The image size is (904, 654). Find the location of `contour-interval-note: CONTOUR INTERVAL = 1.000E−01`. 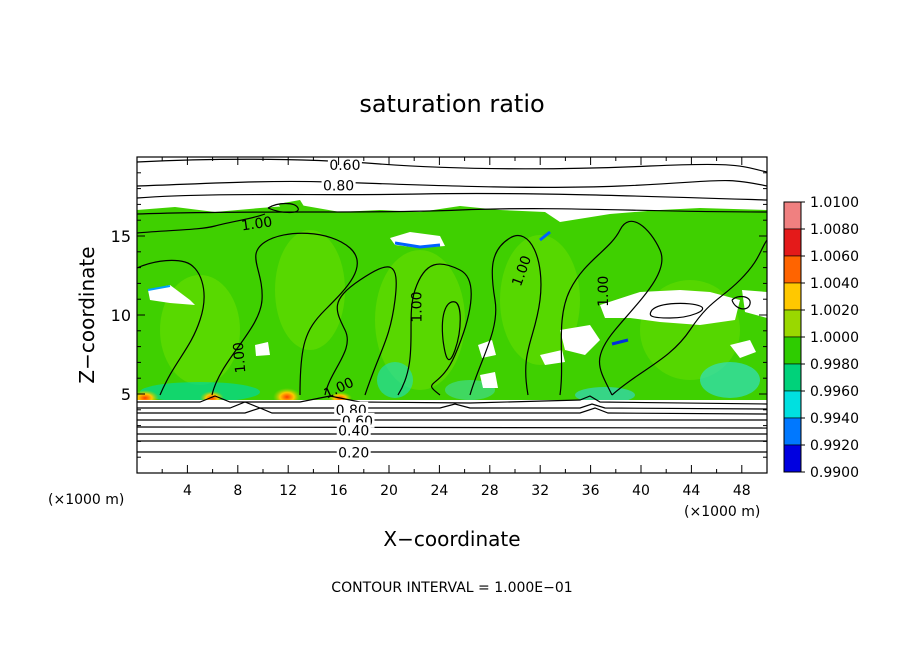

contour-interval-note: CONTOUR INTERVAL = 1.000E−01 is located at coordinates (451, 588).